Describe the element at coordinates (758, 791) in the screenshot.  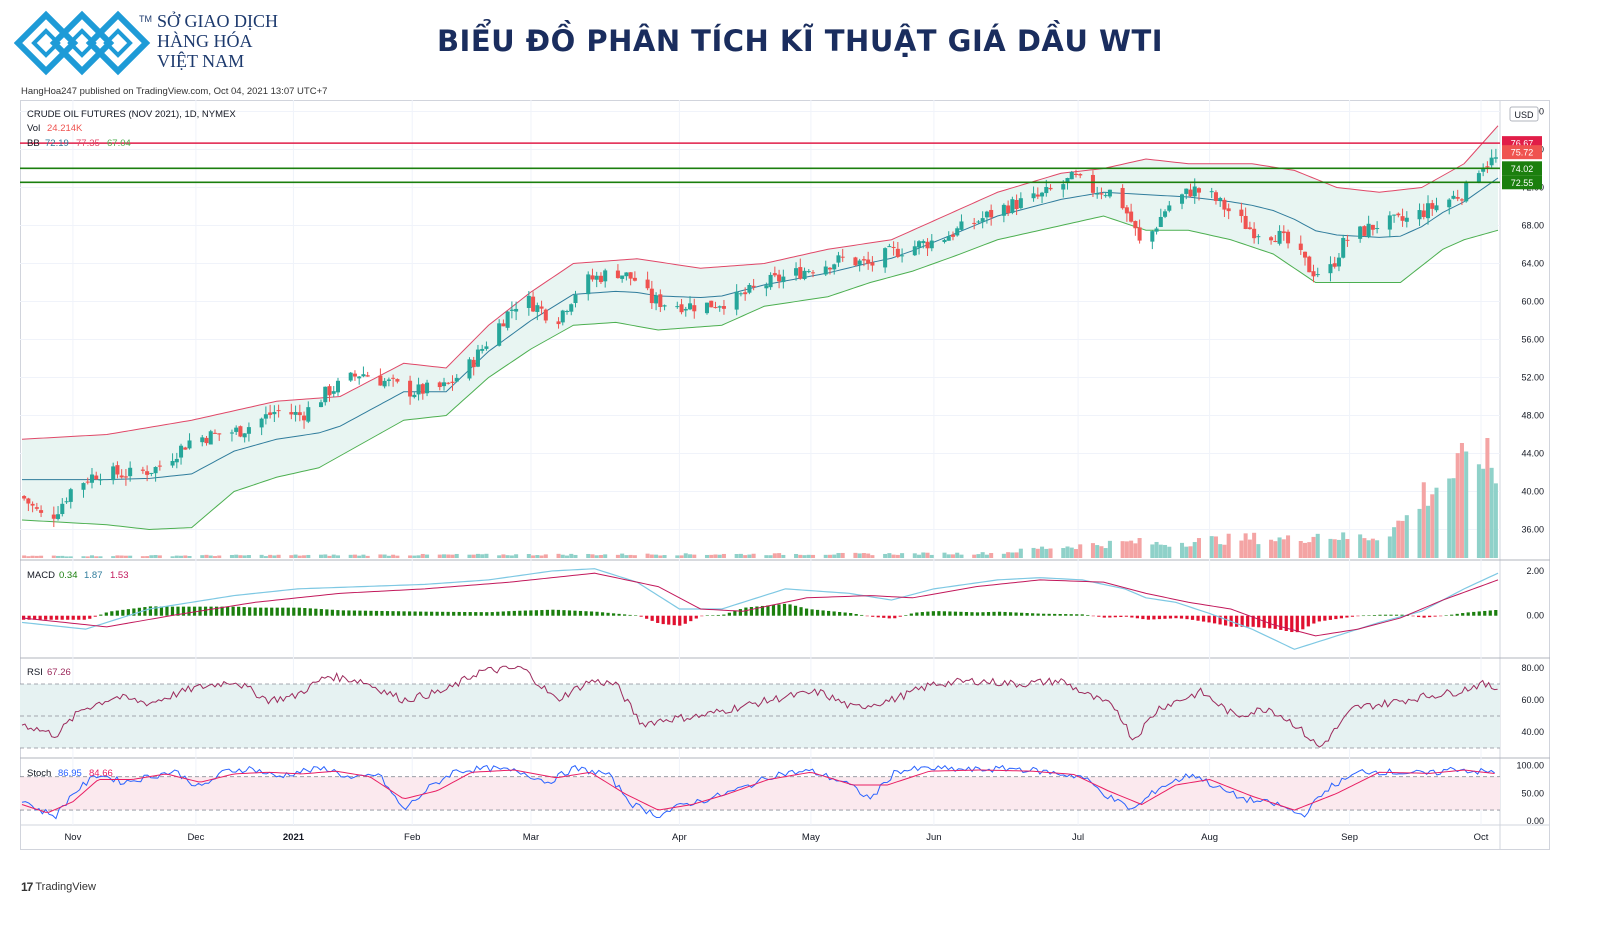
I see `stoch-d-line` at that location.